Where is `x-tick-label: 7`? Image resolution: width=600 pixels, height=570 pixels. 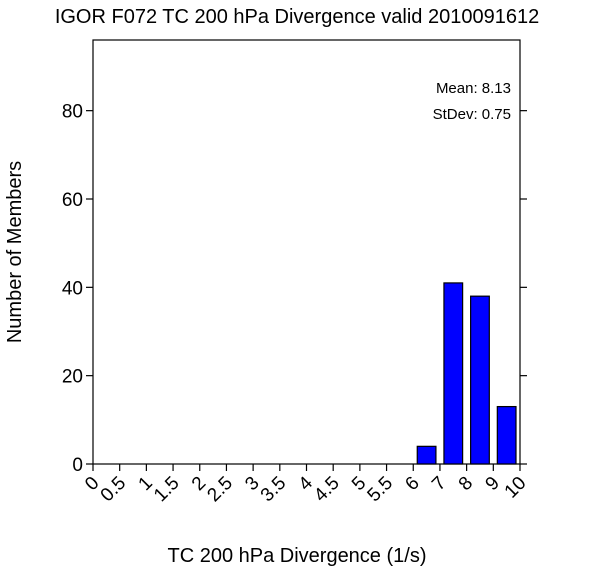
x-tick-label: 7 is located at coordinates (439, 484).